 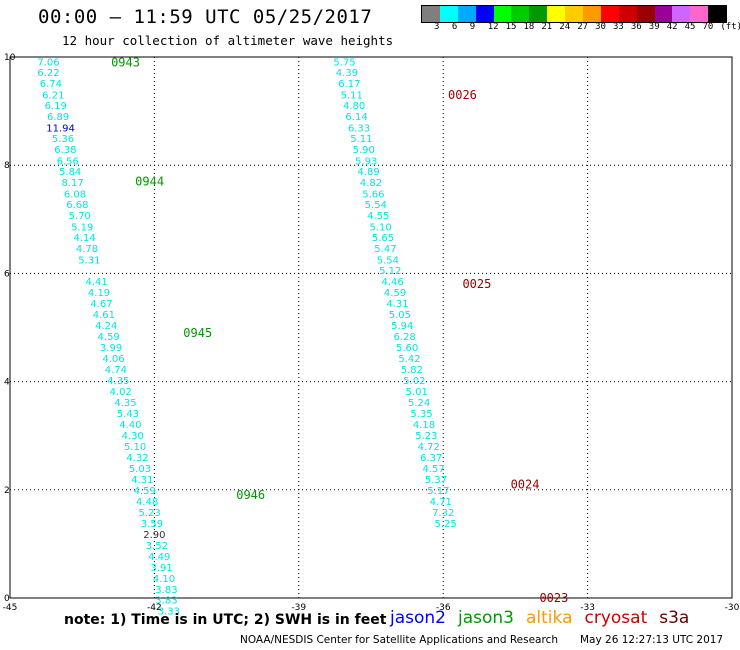 I want to click on satellite-legend-item: s3a, so click(x=674, y=618).